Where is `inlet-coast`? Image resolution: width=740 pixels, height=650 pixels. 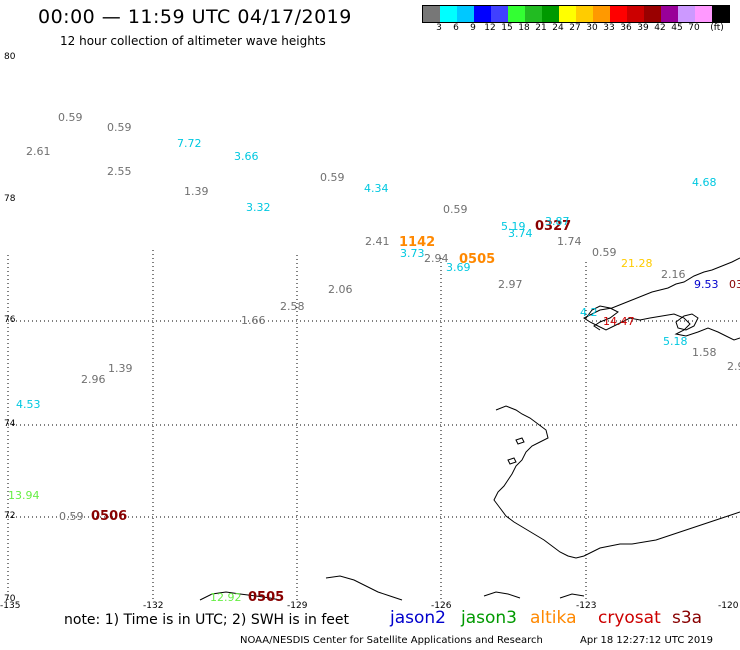 inlet-coast is located at coordinates (602, 318).